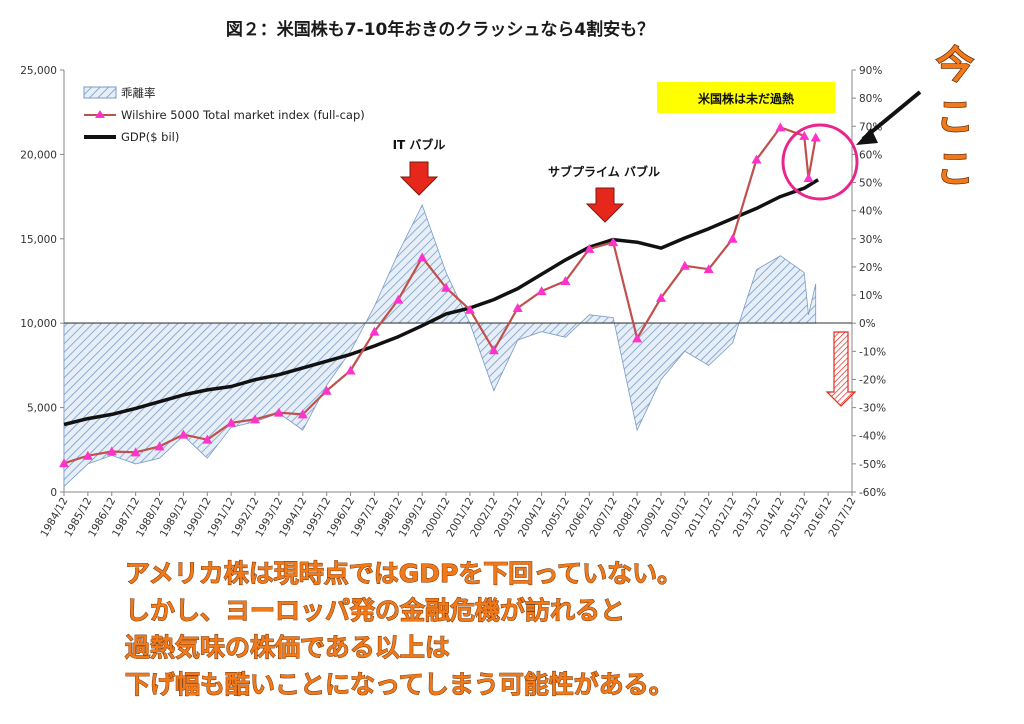  What do you see at coordinates (38, 71) in the screenshot?
I see `left-tick-label: 25,000` at bounding box center [38, 71].